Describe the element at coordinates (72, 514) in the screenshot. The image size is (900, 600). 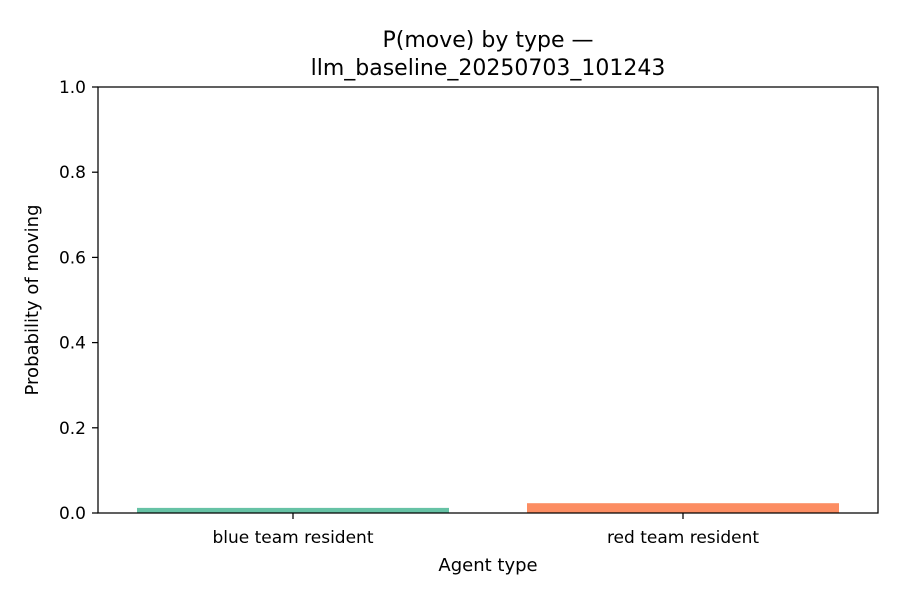
I see `y-tick-label: 0.0` at that location.